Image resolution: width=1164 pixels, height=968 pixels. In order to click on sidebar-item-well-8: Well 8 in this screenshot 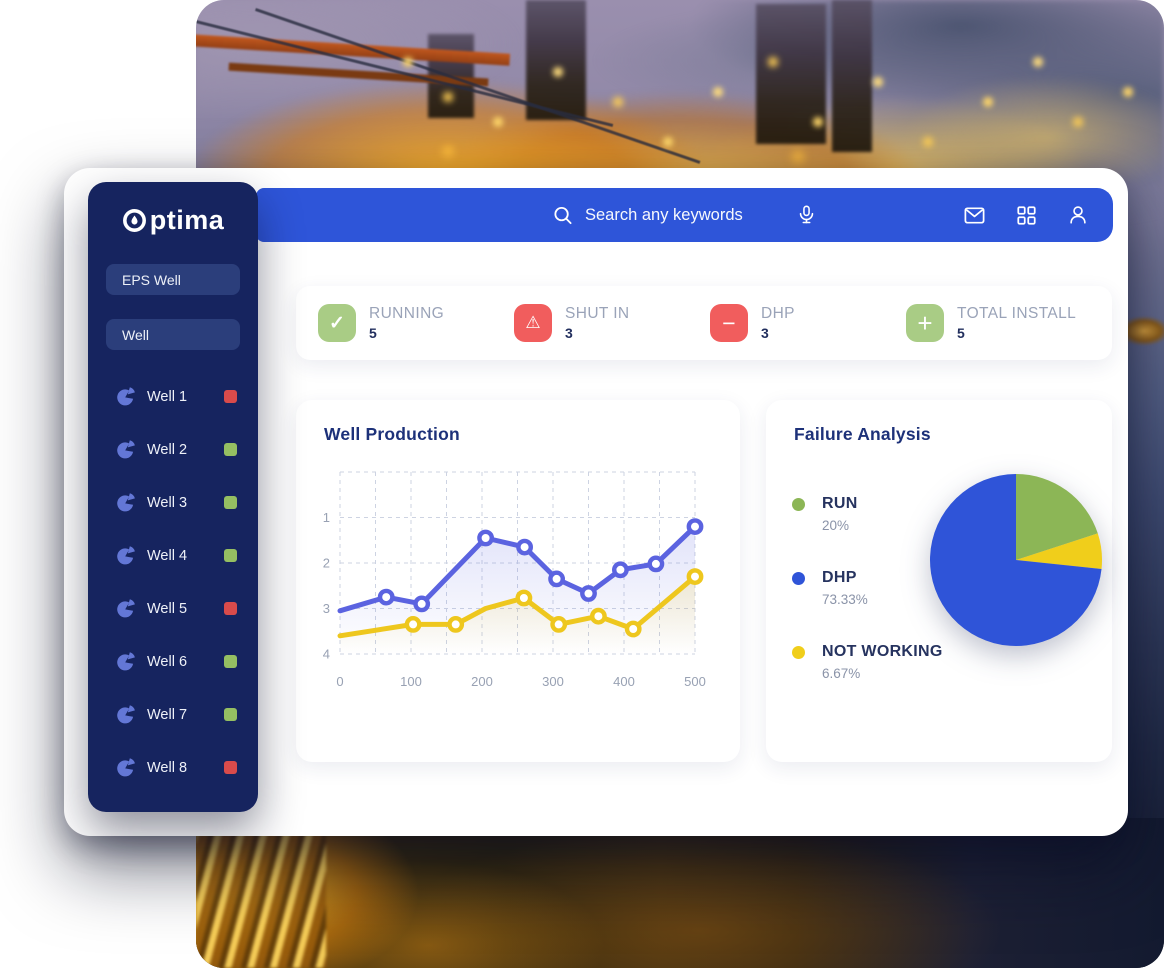, I will do `click(173, 767)`.